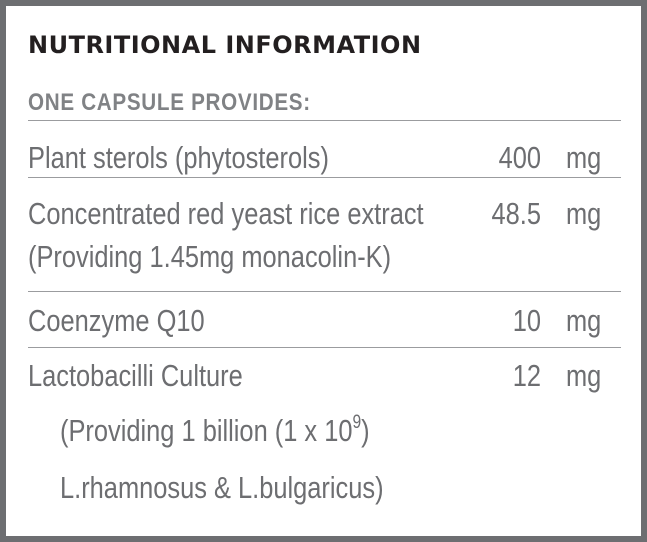 This screenshot has height=542, width=647. What do you see at coordinates (226, 213) in the screenshot?
I see `ingredient-name: Concentrated red yeast rice extract` at bounding box center [226, 213].